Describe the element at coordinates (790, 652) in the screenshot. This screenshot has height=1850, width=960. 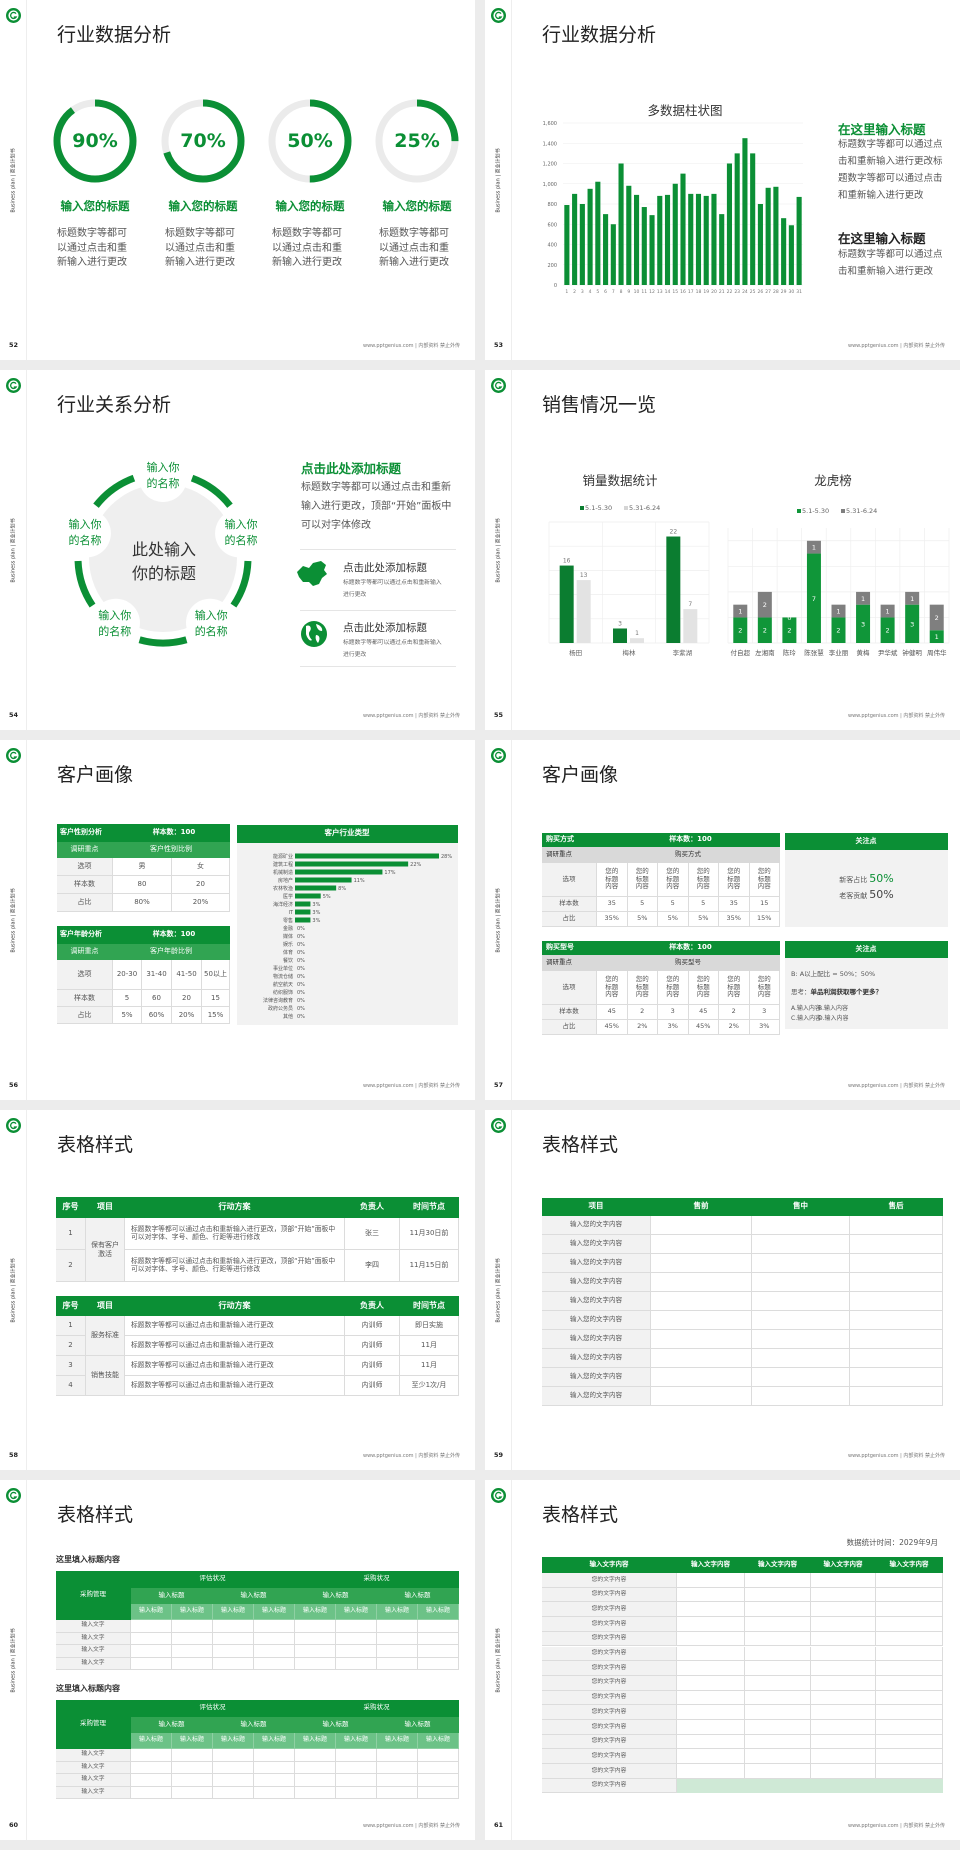
I see `x-category-label: 陈玲` at that location.